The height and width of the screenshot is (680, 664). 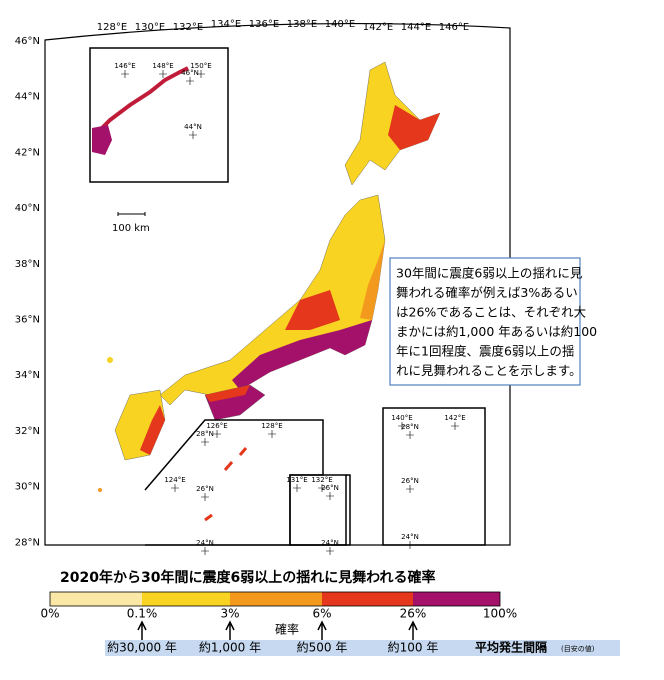 What do you see at coordinates (226, 484) in the screenshot?
I see `islands` at bounding box center [226, 484].